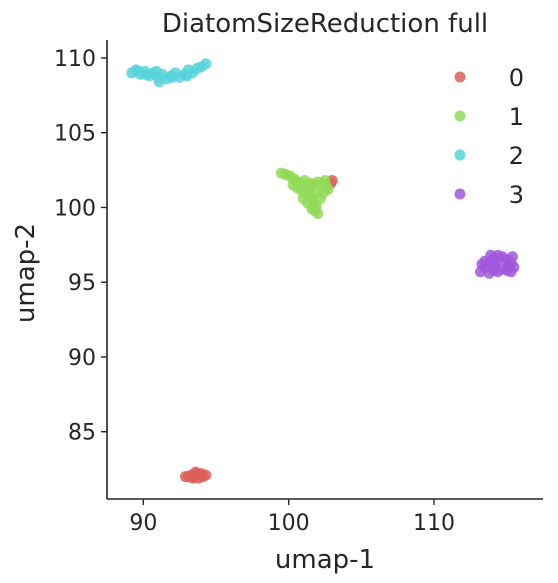  I want to click on x-axis-label: umap-1, so click(325, 560).